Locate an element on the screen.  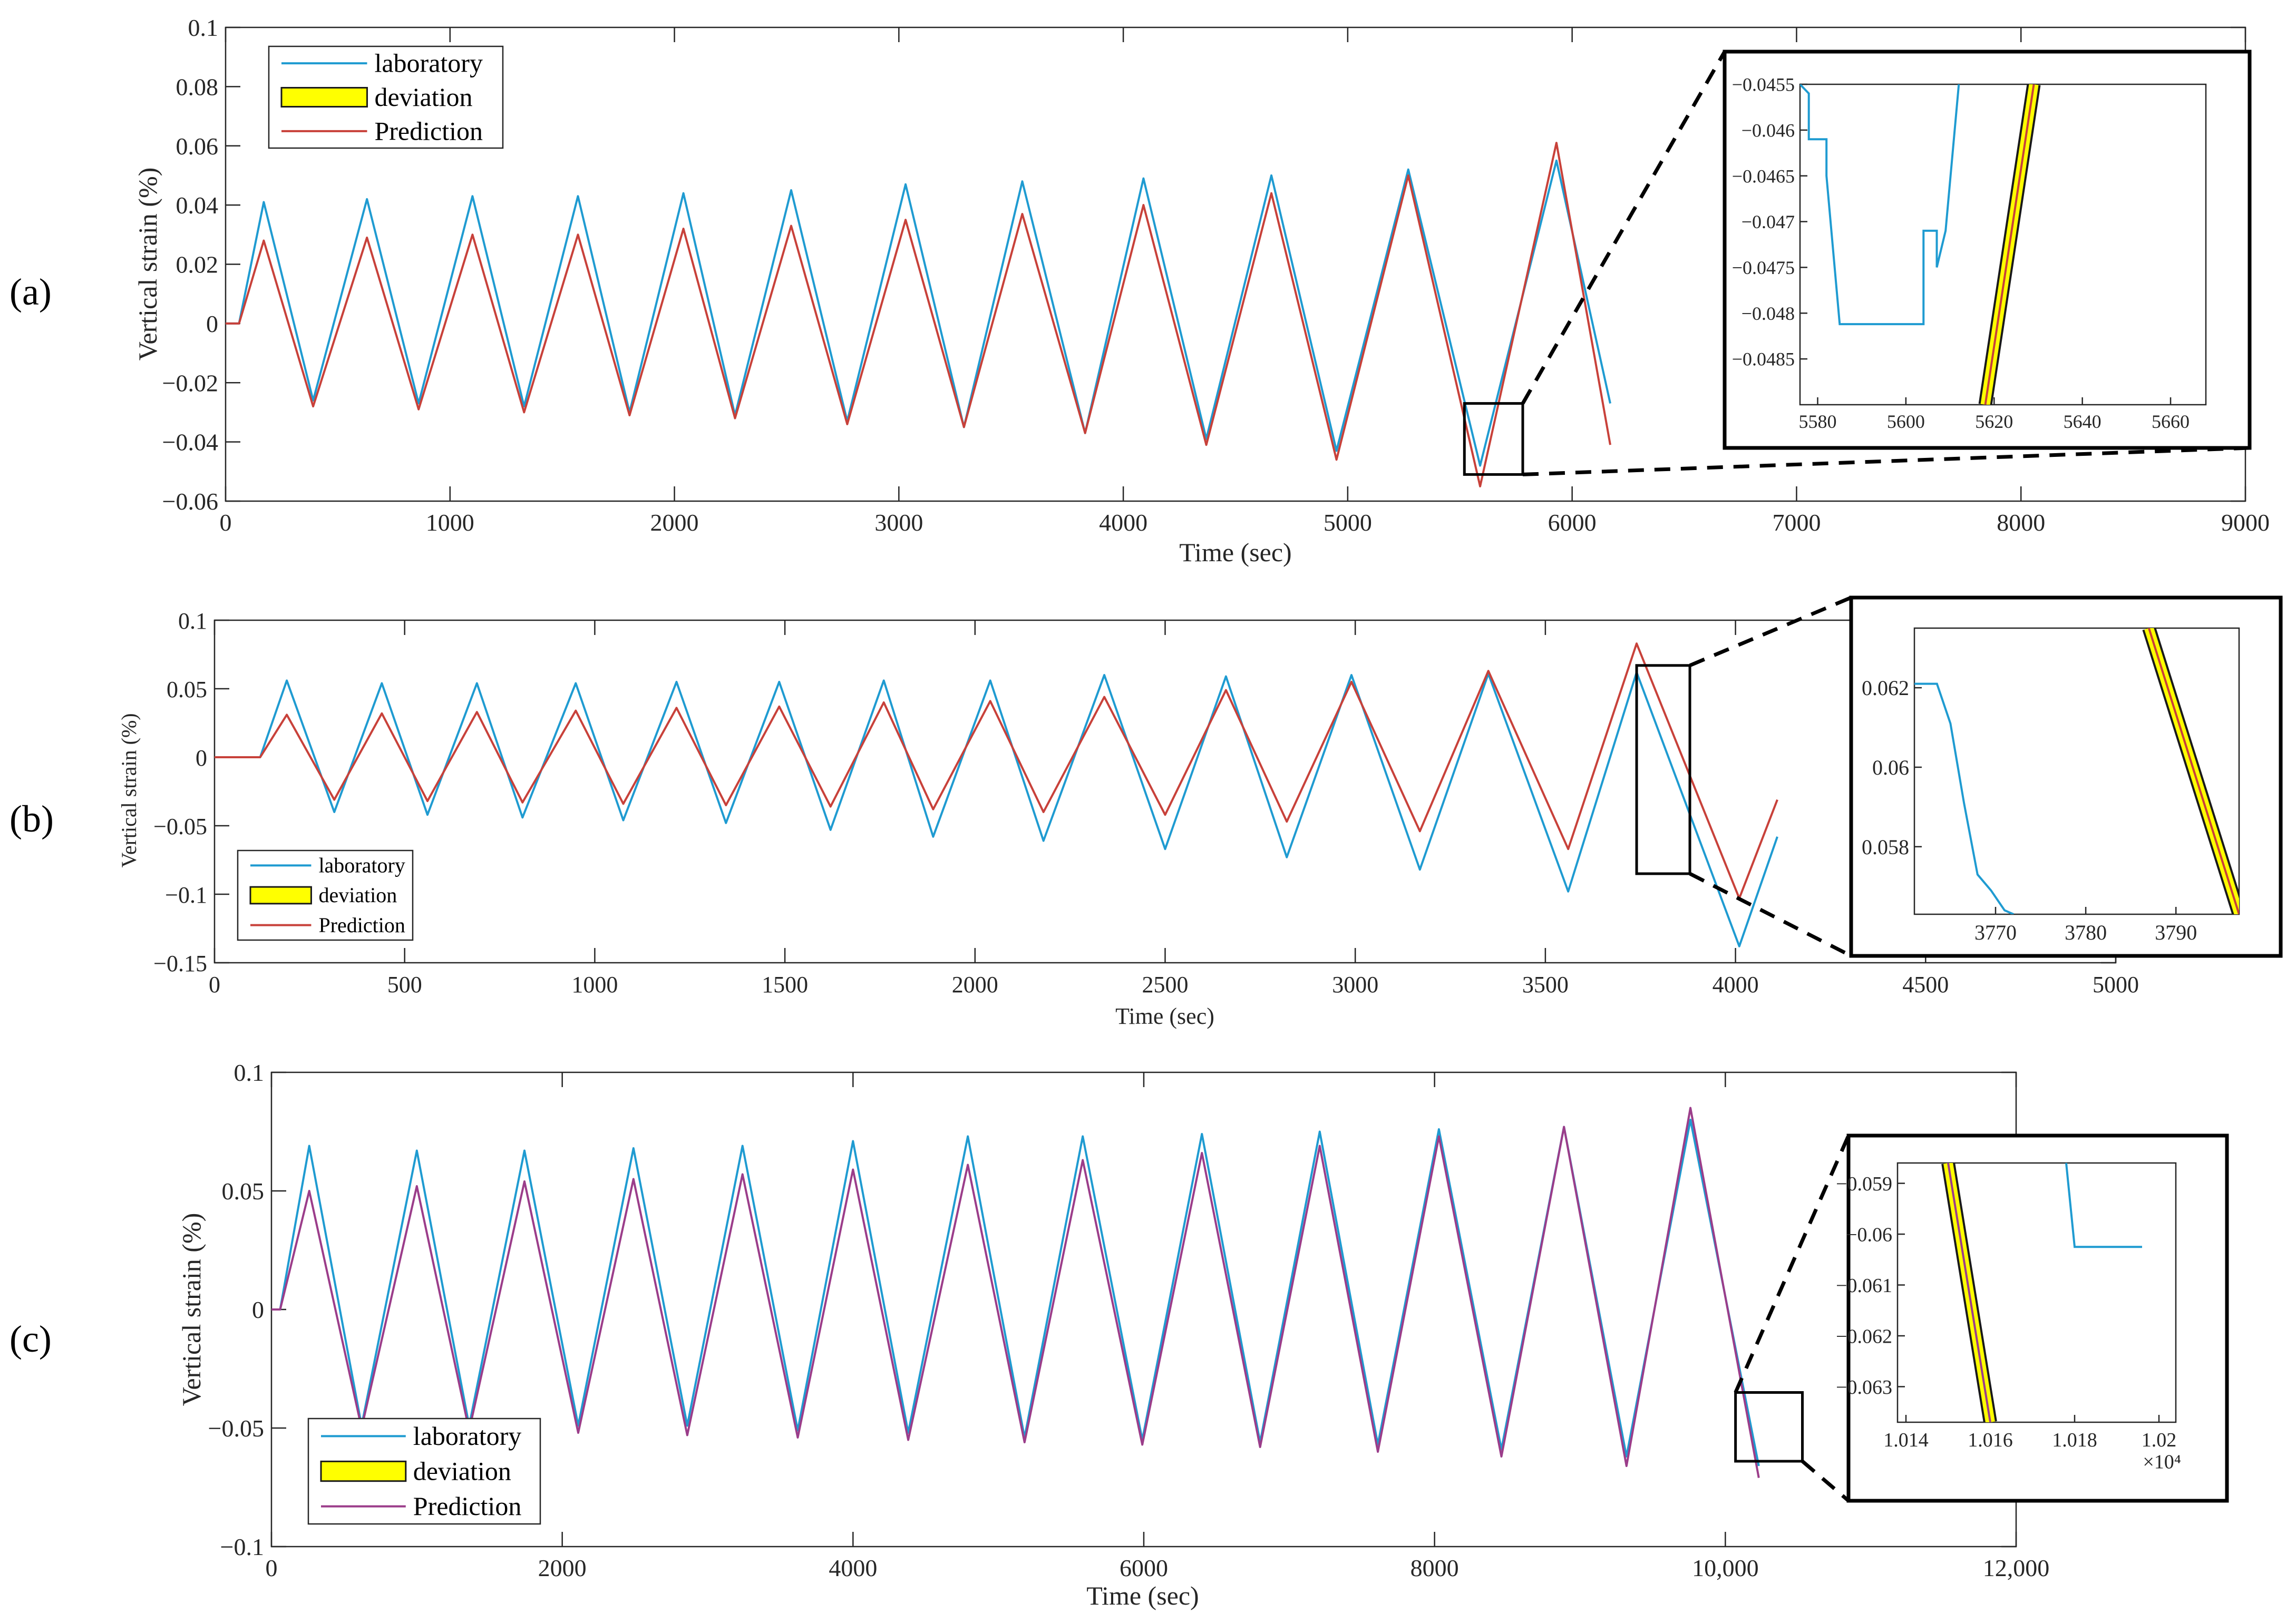
panel-label-a: (a) is located at coordinates (31, 292).